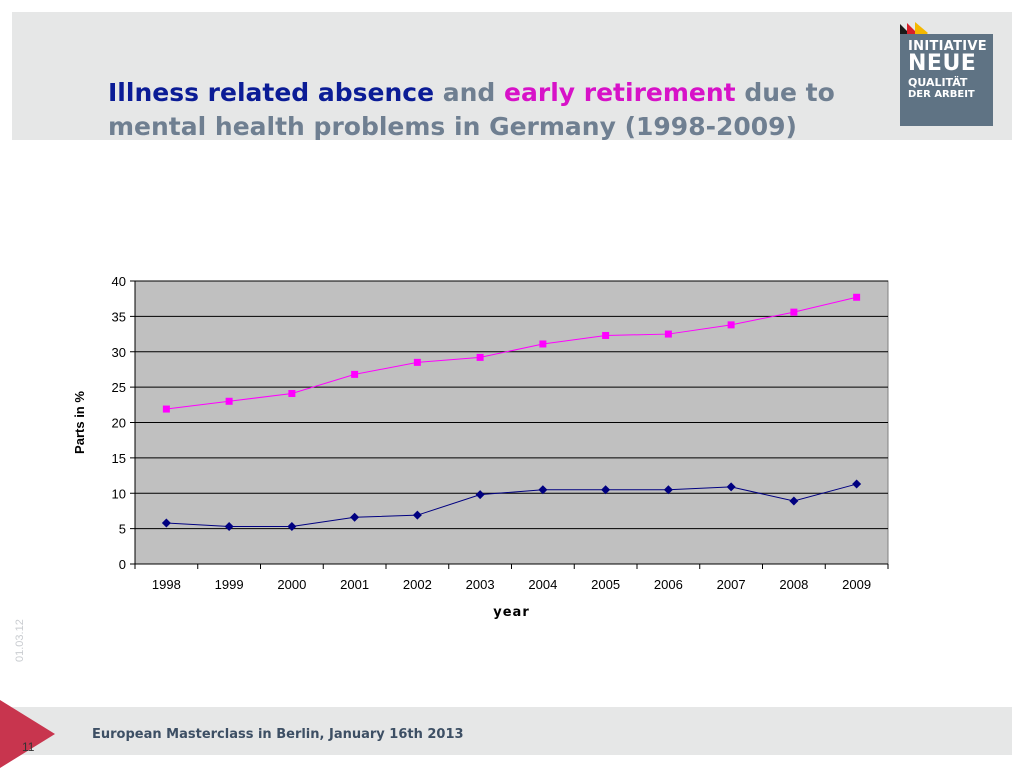 The width and height of the screenshot is (1024, 768). I want to click on x-tick-label: 2002, so click(417, 584).